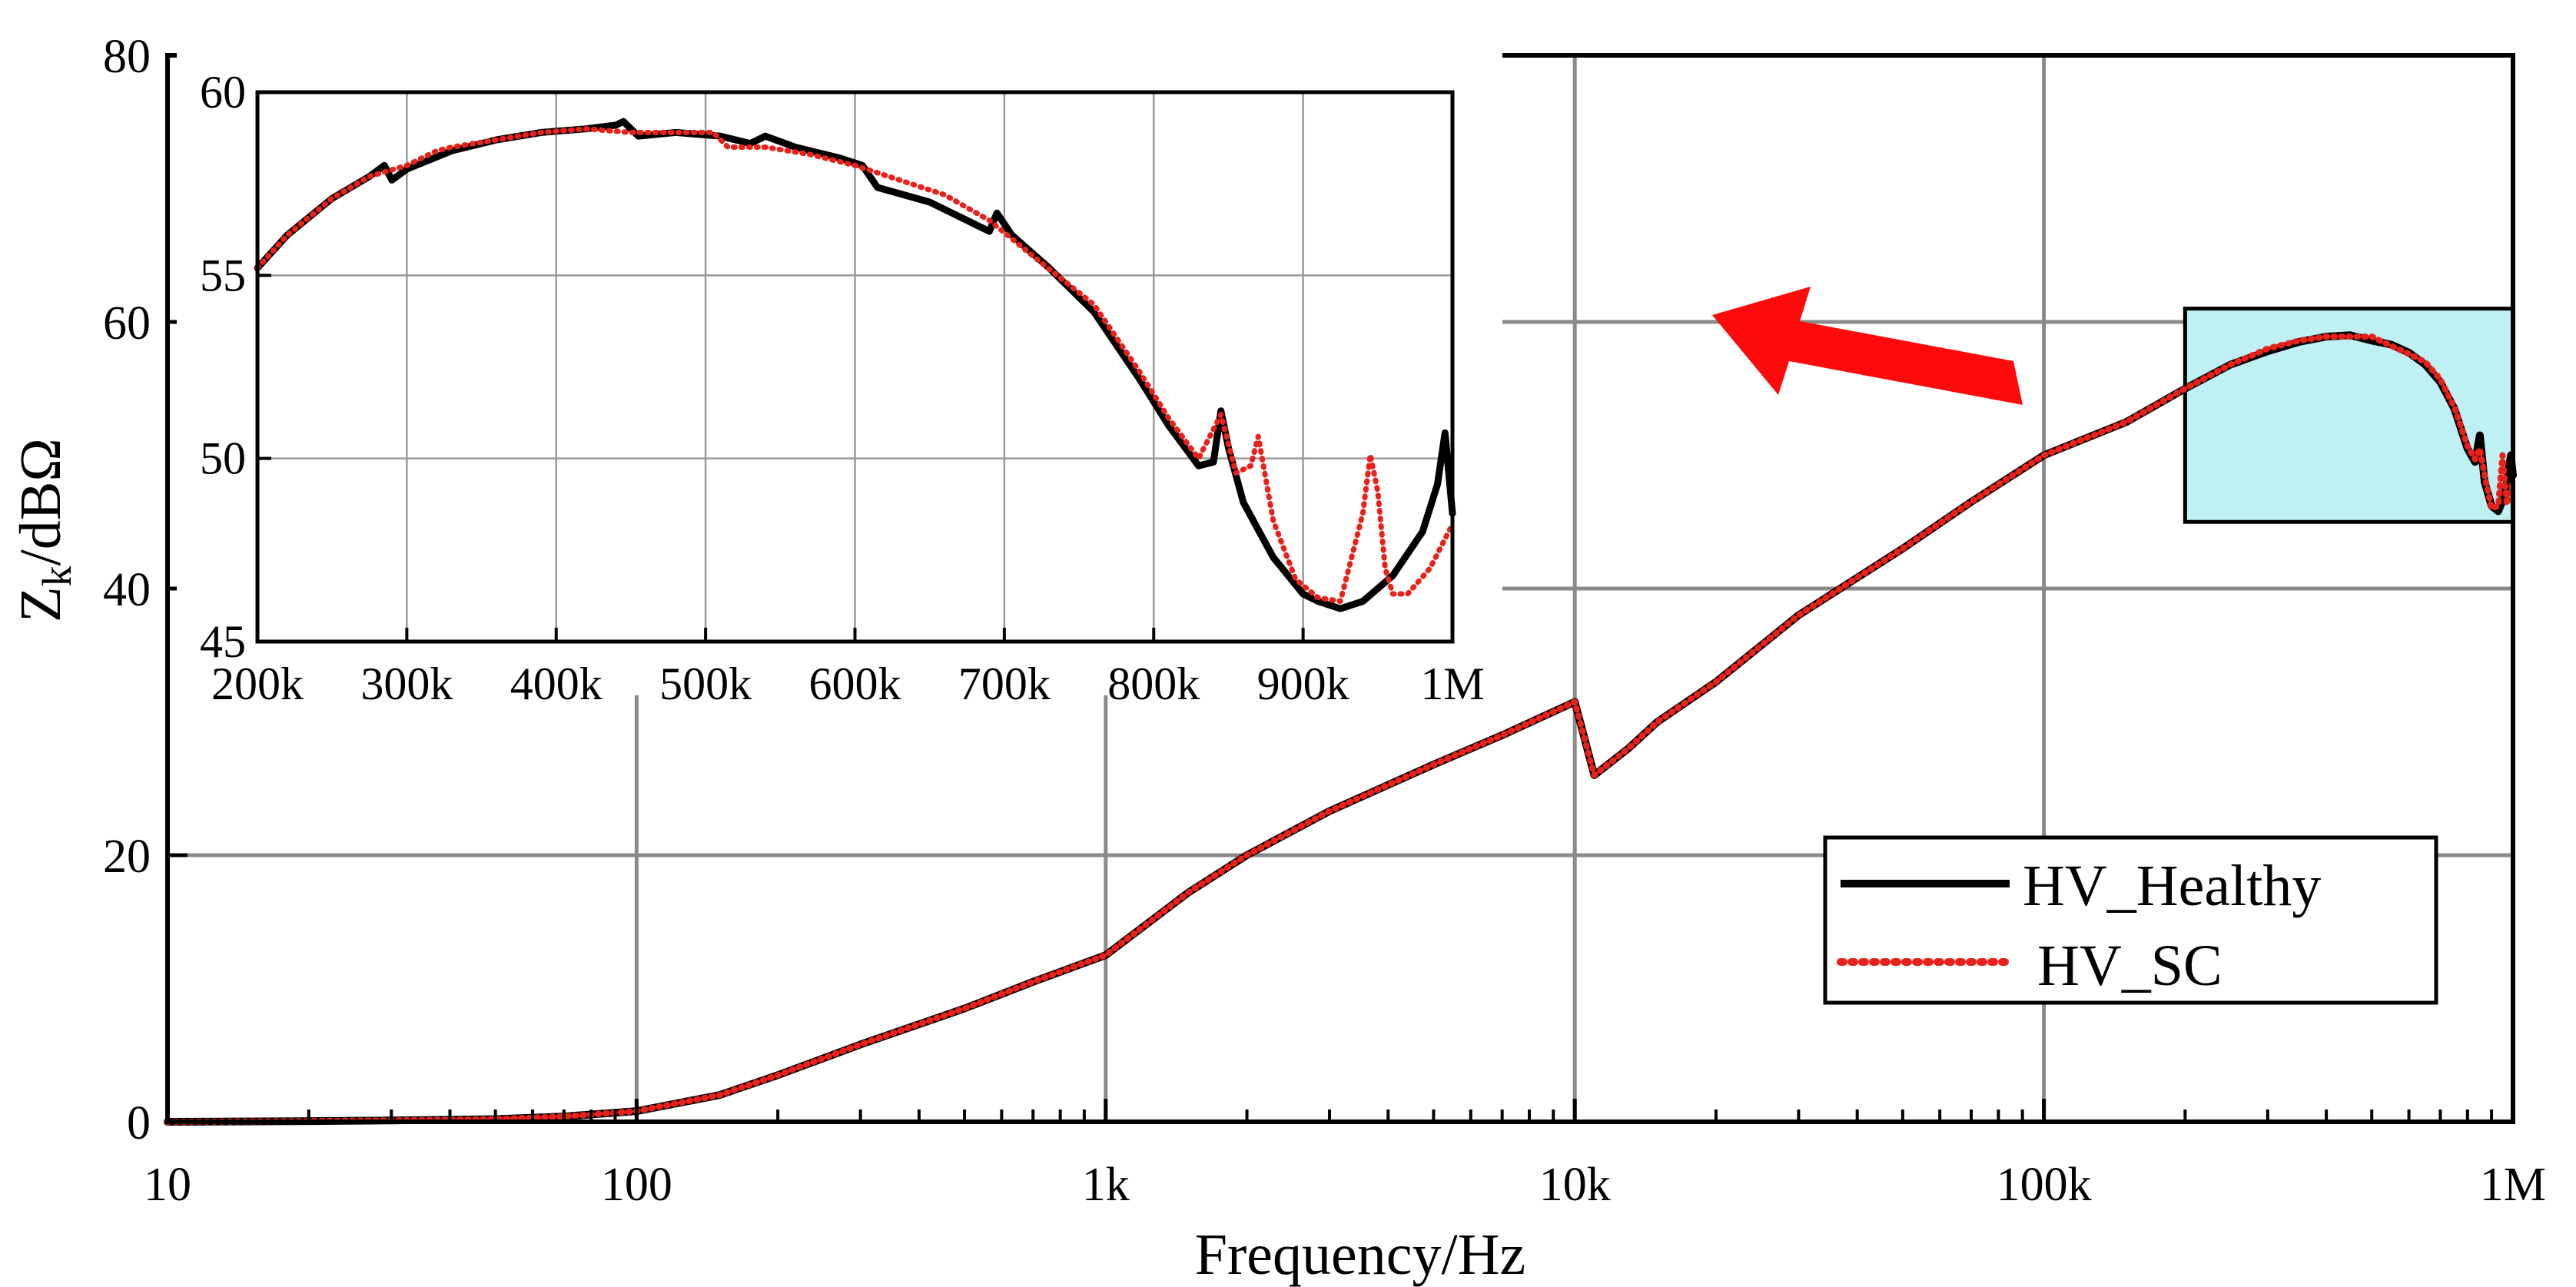 Image resolution: width=2576 pixels, height=1287 pixels. What do you see at coordinates (40, 502) in the screenshot?
I see `y-axis-label-unit: /dBΩ` at bounding box center [40, 502].